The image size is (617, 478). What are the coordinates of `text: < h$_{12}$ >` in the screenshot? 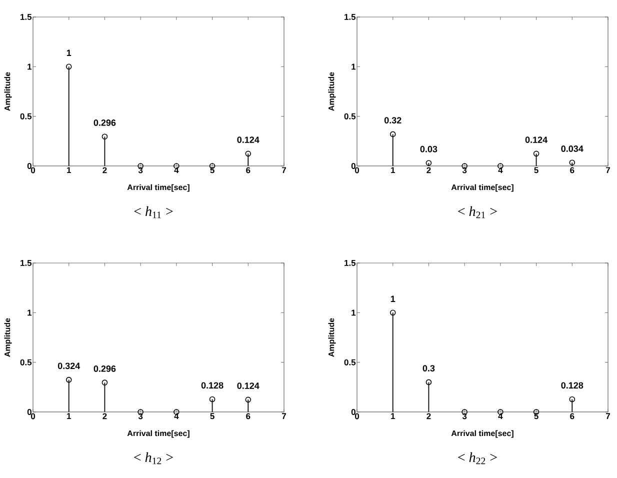 It's located at (153, 458).